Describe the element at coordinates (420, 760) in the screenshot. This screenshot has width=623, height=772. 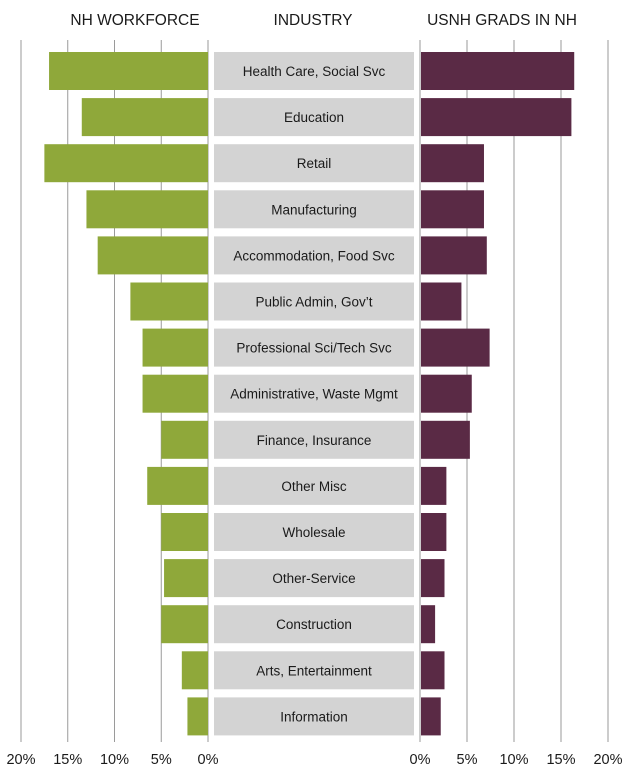
I see `tick-label-right: 0%` at that location.